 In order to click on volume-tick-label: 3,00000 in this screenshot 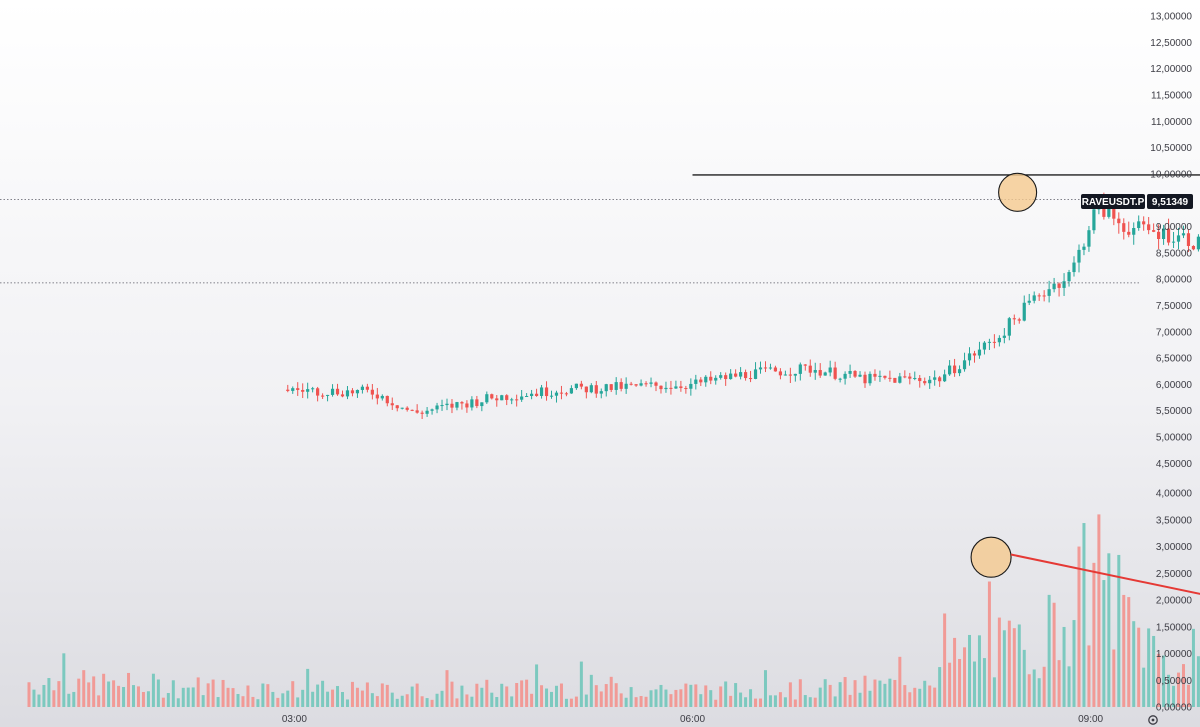, I will do `click(1174, 547)`.